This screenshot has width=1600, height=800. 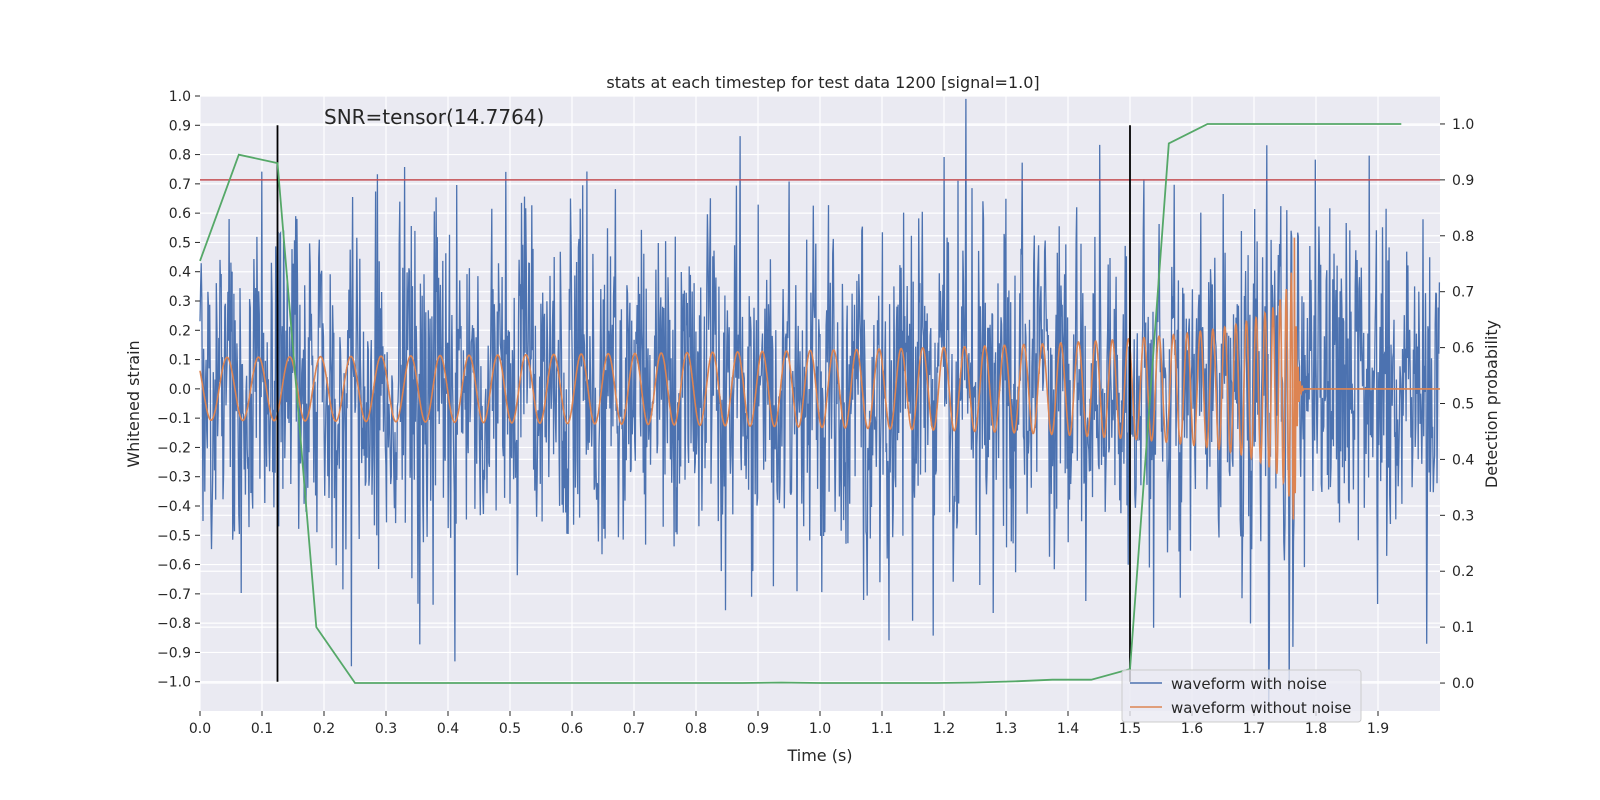 I want to click on y-tick-label: 0.6, so click(x=180, y=214).